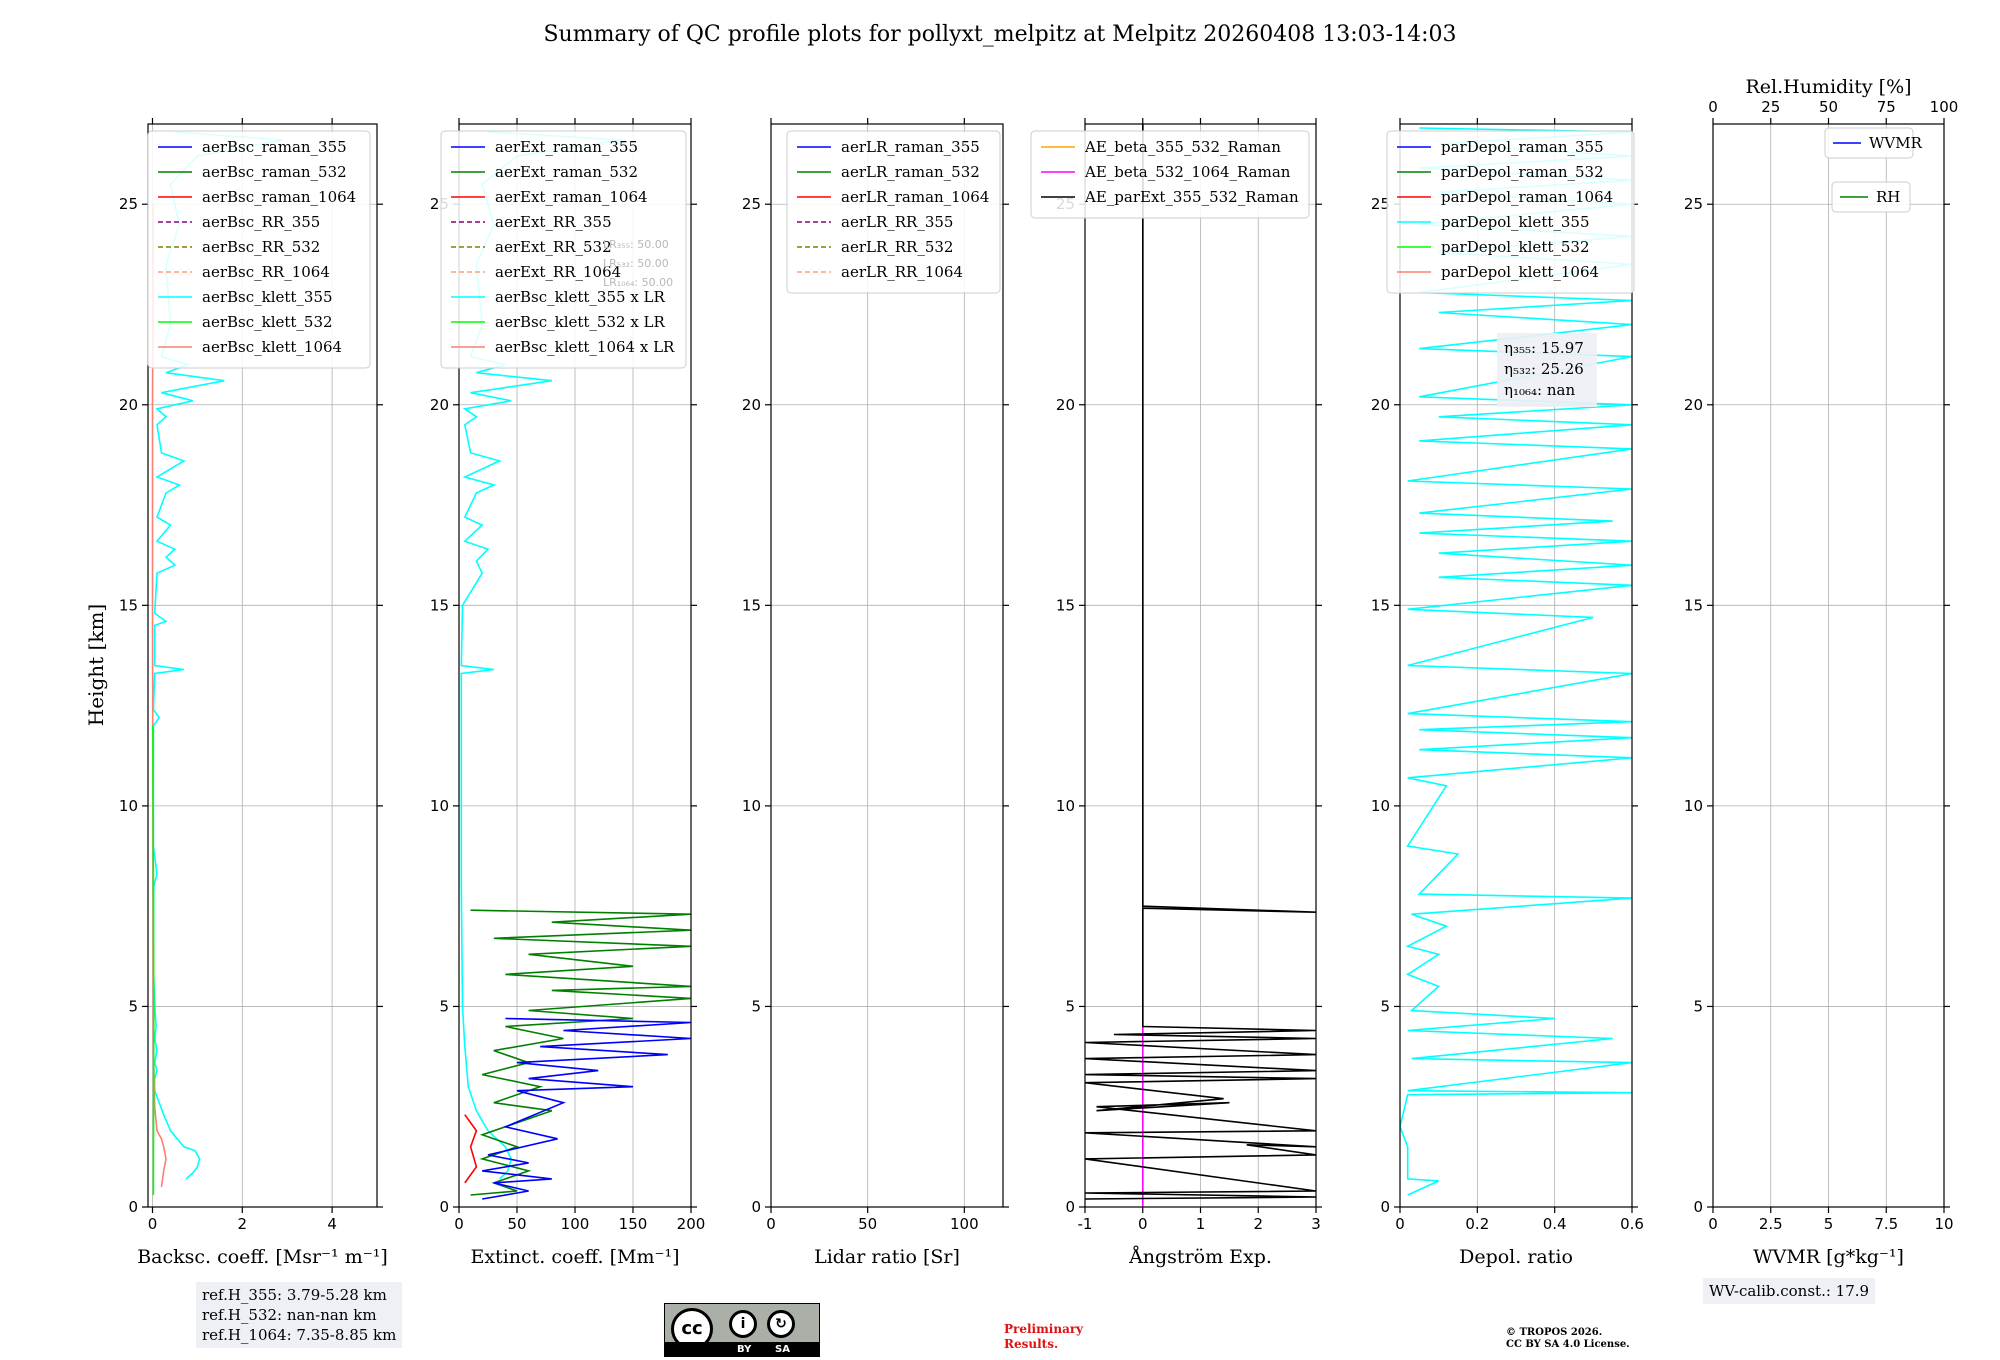 This screenshot has height=1360, width=2000. What do you see at coordinates (294, 1295) in the screenshot?
I see `ref-height-355: ref.H_355: 3.79-5.28 km` at bounding box center [294, 1295].